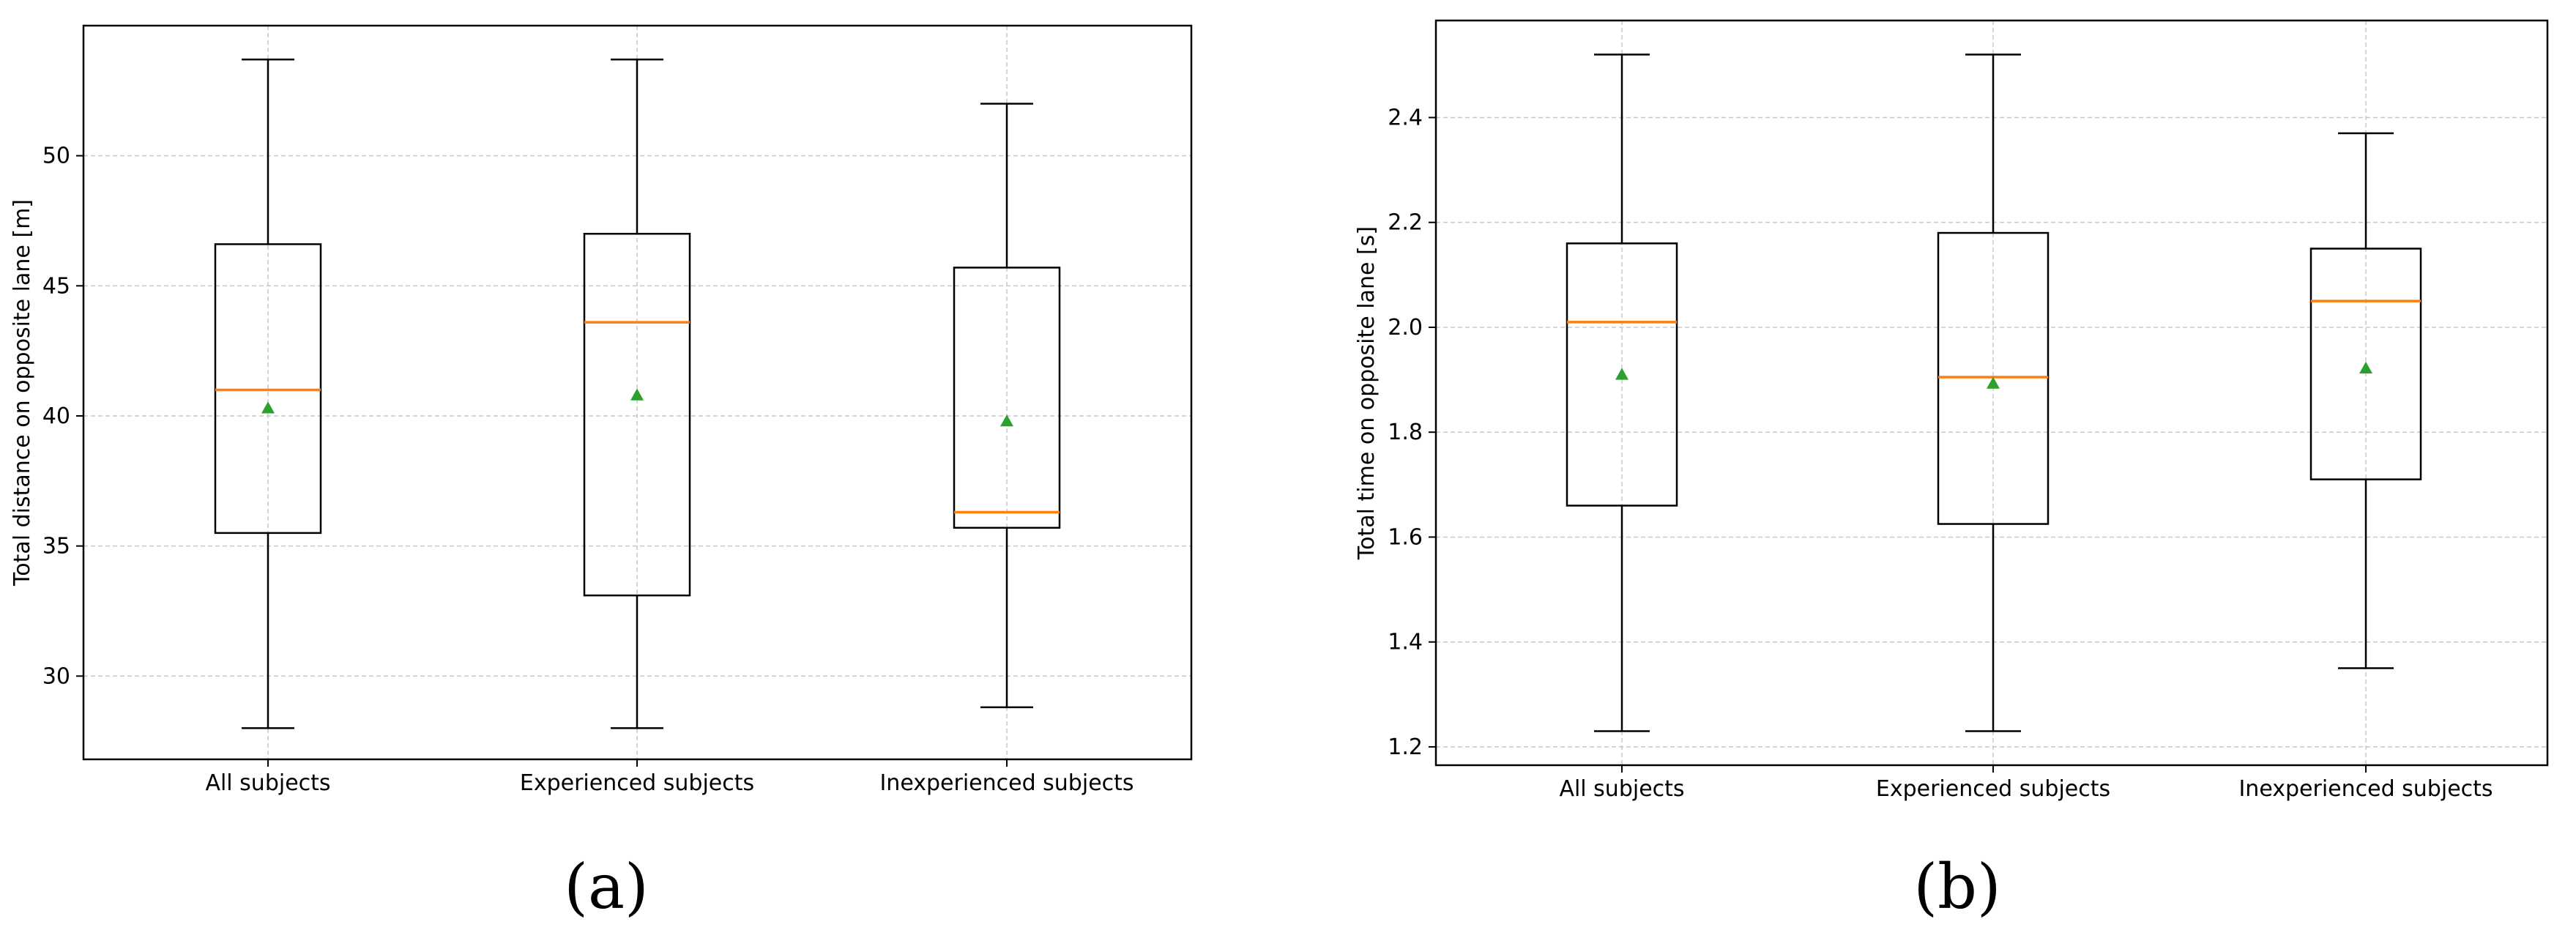 The image size is (2576, 949). I want to click on y-tick-label: 1.8, so click(1405, 432).